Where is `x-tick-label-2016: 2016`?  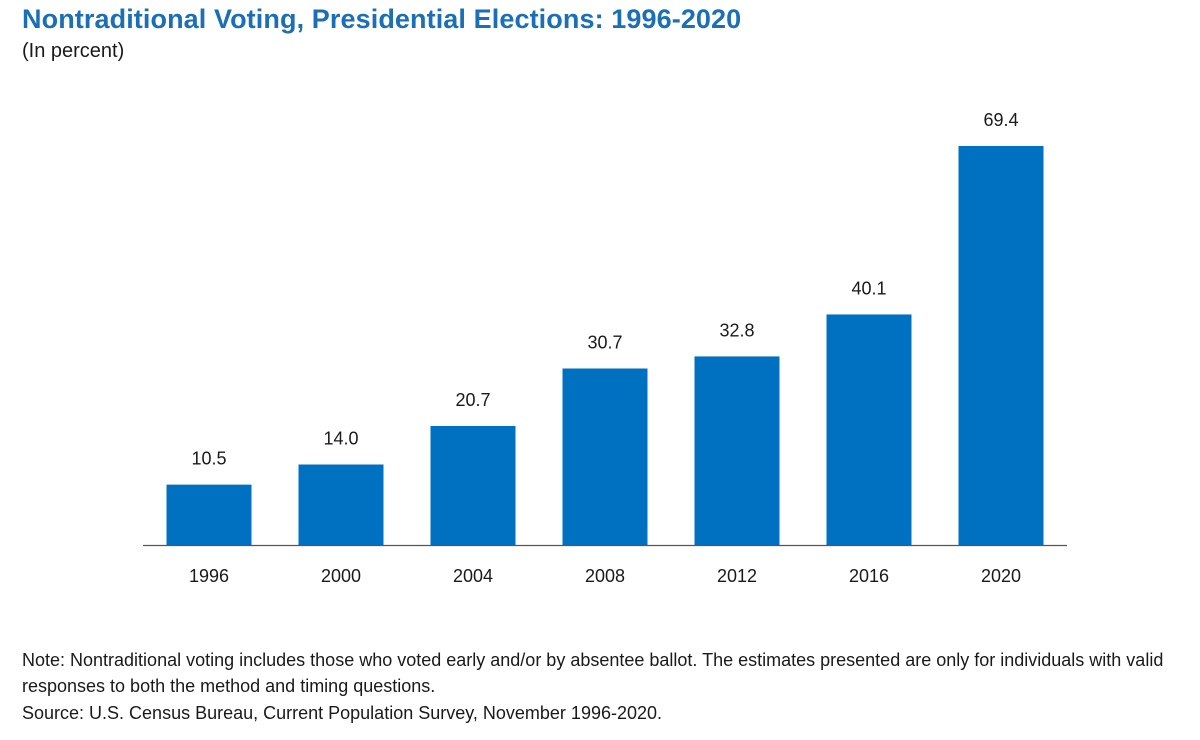 x-tick-label-2016: 2016 is located at coordinates (869, 576).